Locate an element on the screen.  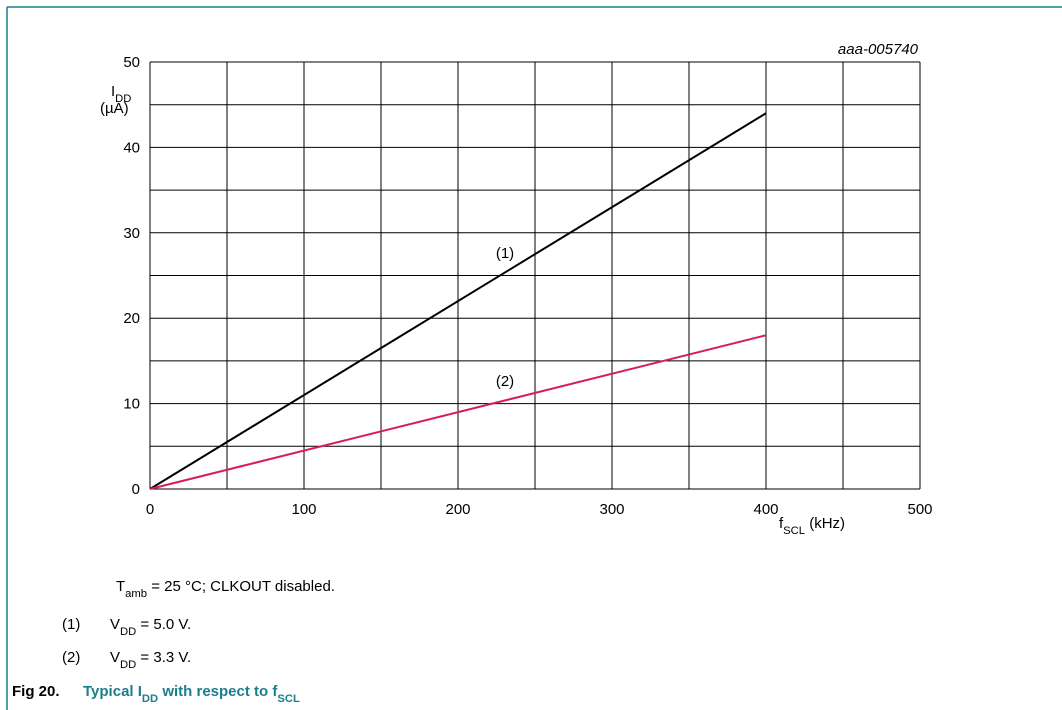
note-text-part: = 3.3 V. is located at coordinates (163, 657).